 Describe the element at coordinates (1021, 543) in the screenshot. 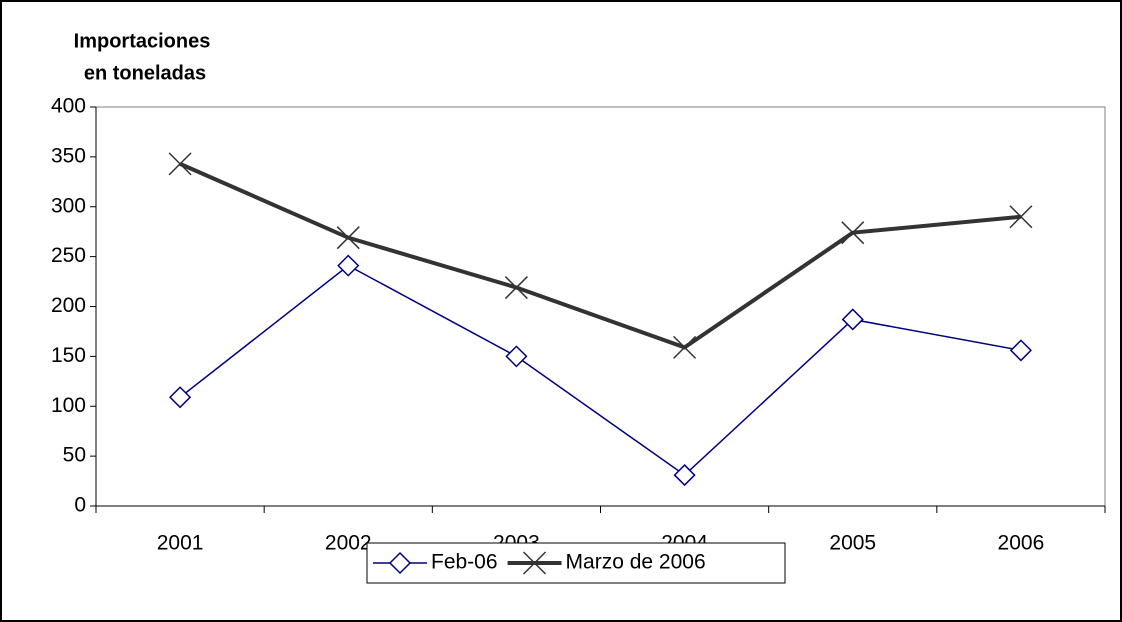

I see `x-tick-label: 2006` at that location.